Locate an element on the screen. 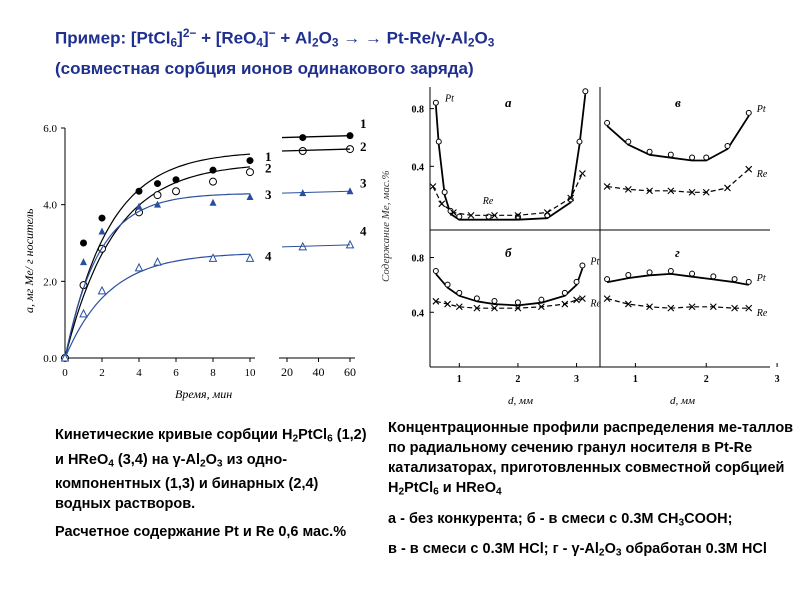  right-y-axis-label: Содержание Me, мас.% is located at coordinates (386, 226).